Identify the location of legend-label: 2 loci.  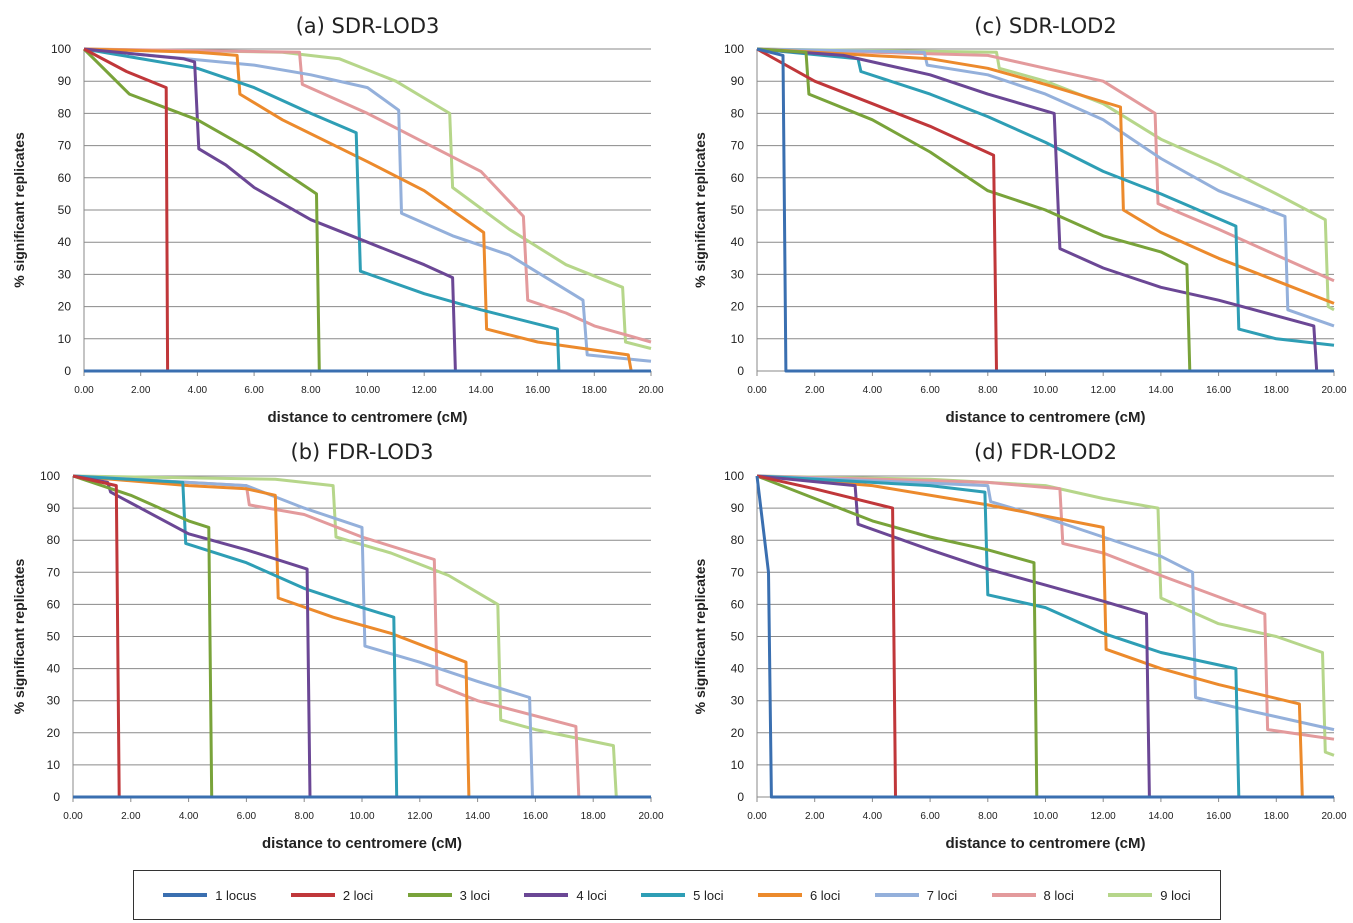
(358, 895).